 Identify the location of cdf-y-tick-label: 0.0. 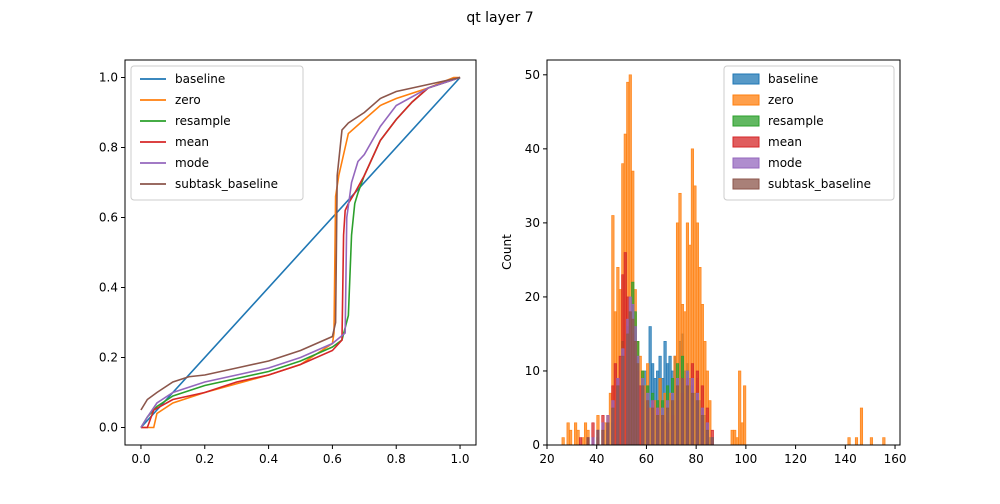
(108, 428).